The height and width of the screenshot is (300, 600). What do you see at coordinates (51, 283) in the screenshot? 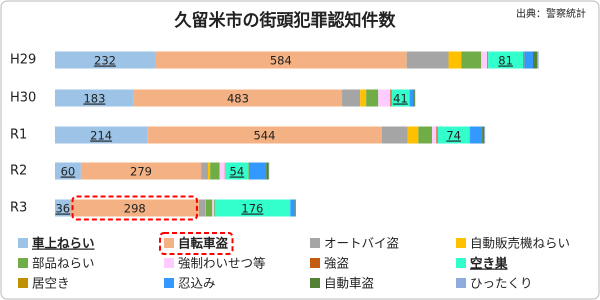
I see `legend-label: 居空き` at bounding box center [51, 283].